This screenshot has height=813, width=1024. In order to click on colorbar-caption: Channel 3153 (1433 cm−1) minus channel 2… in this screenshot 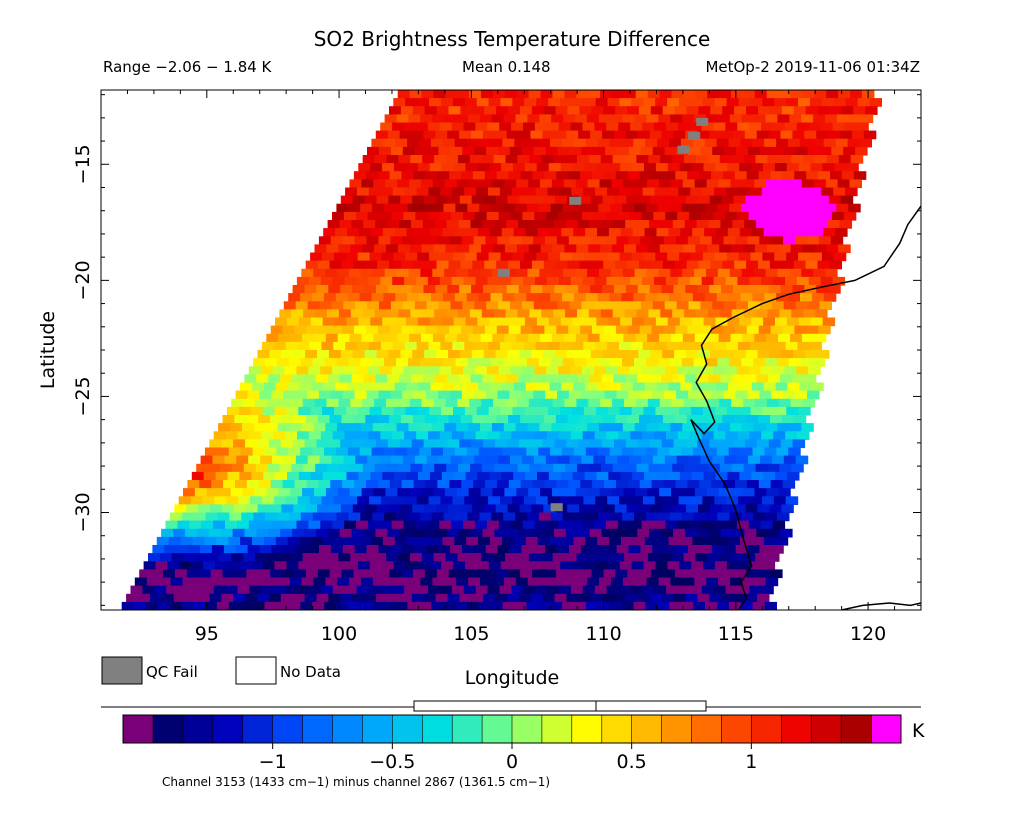, I will do `click(356, 782)`.